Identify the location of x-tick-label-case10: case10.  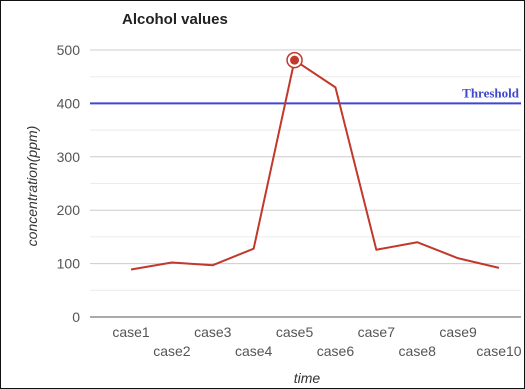
(498, 351).